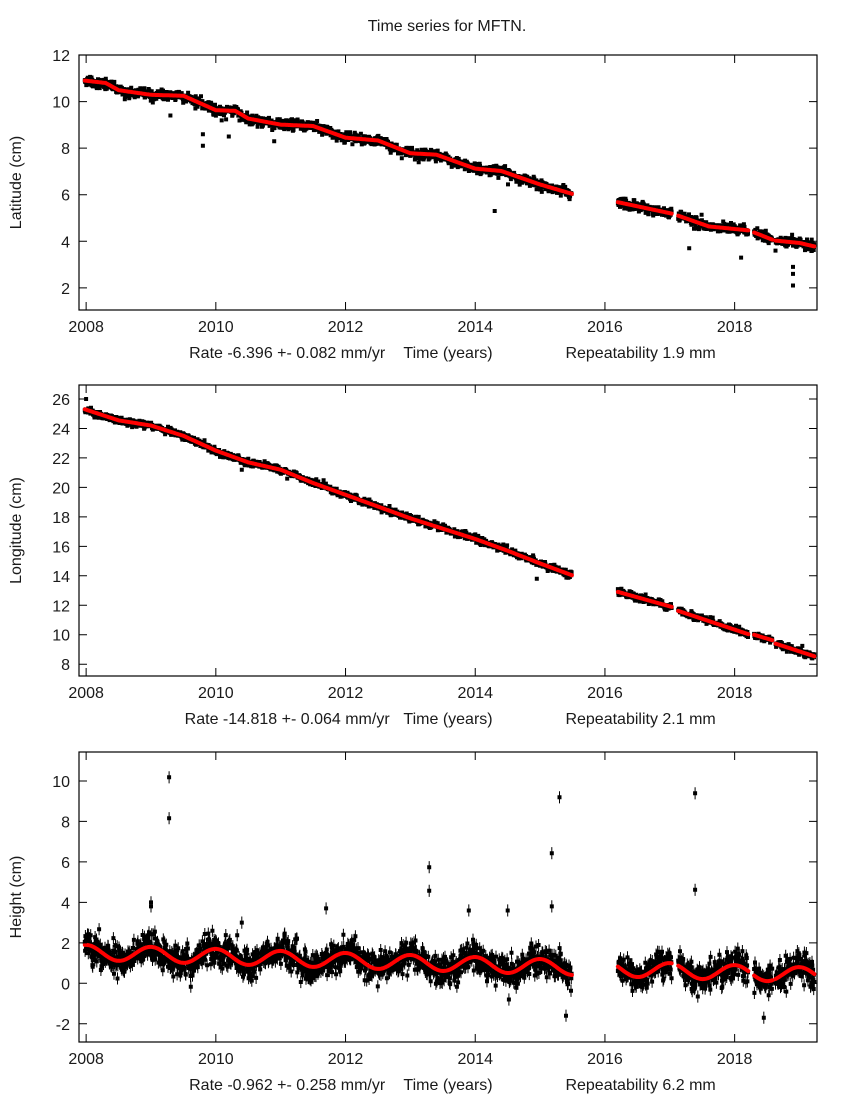  I want to click on y-tick-label: 14, so click(61, 577).